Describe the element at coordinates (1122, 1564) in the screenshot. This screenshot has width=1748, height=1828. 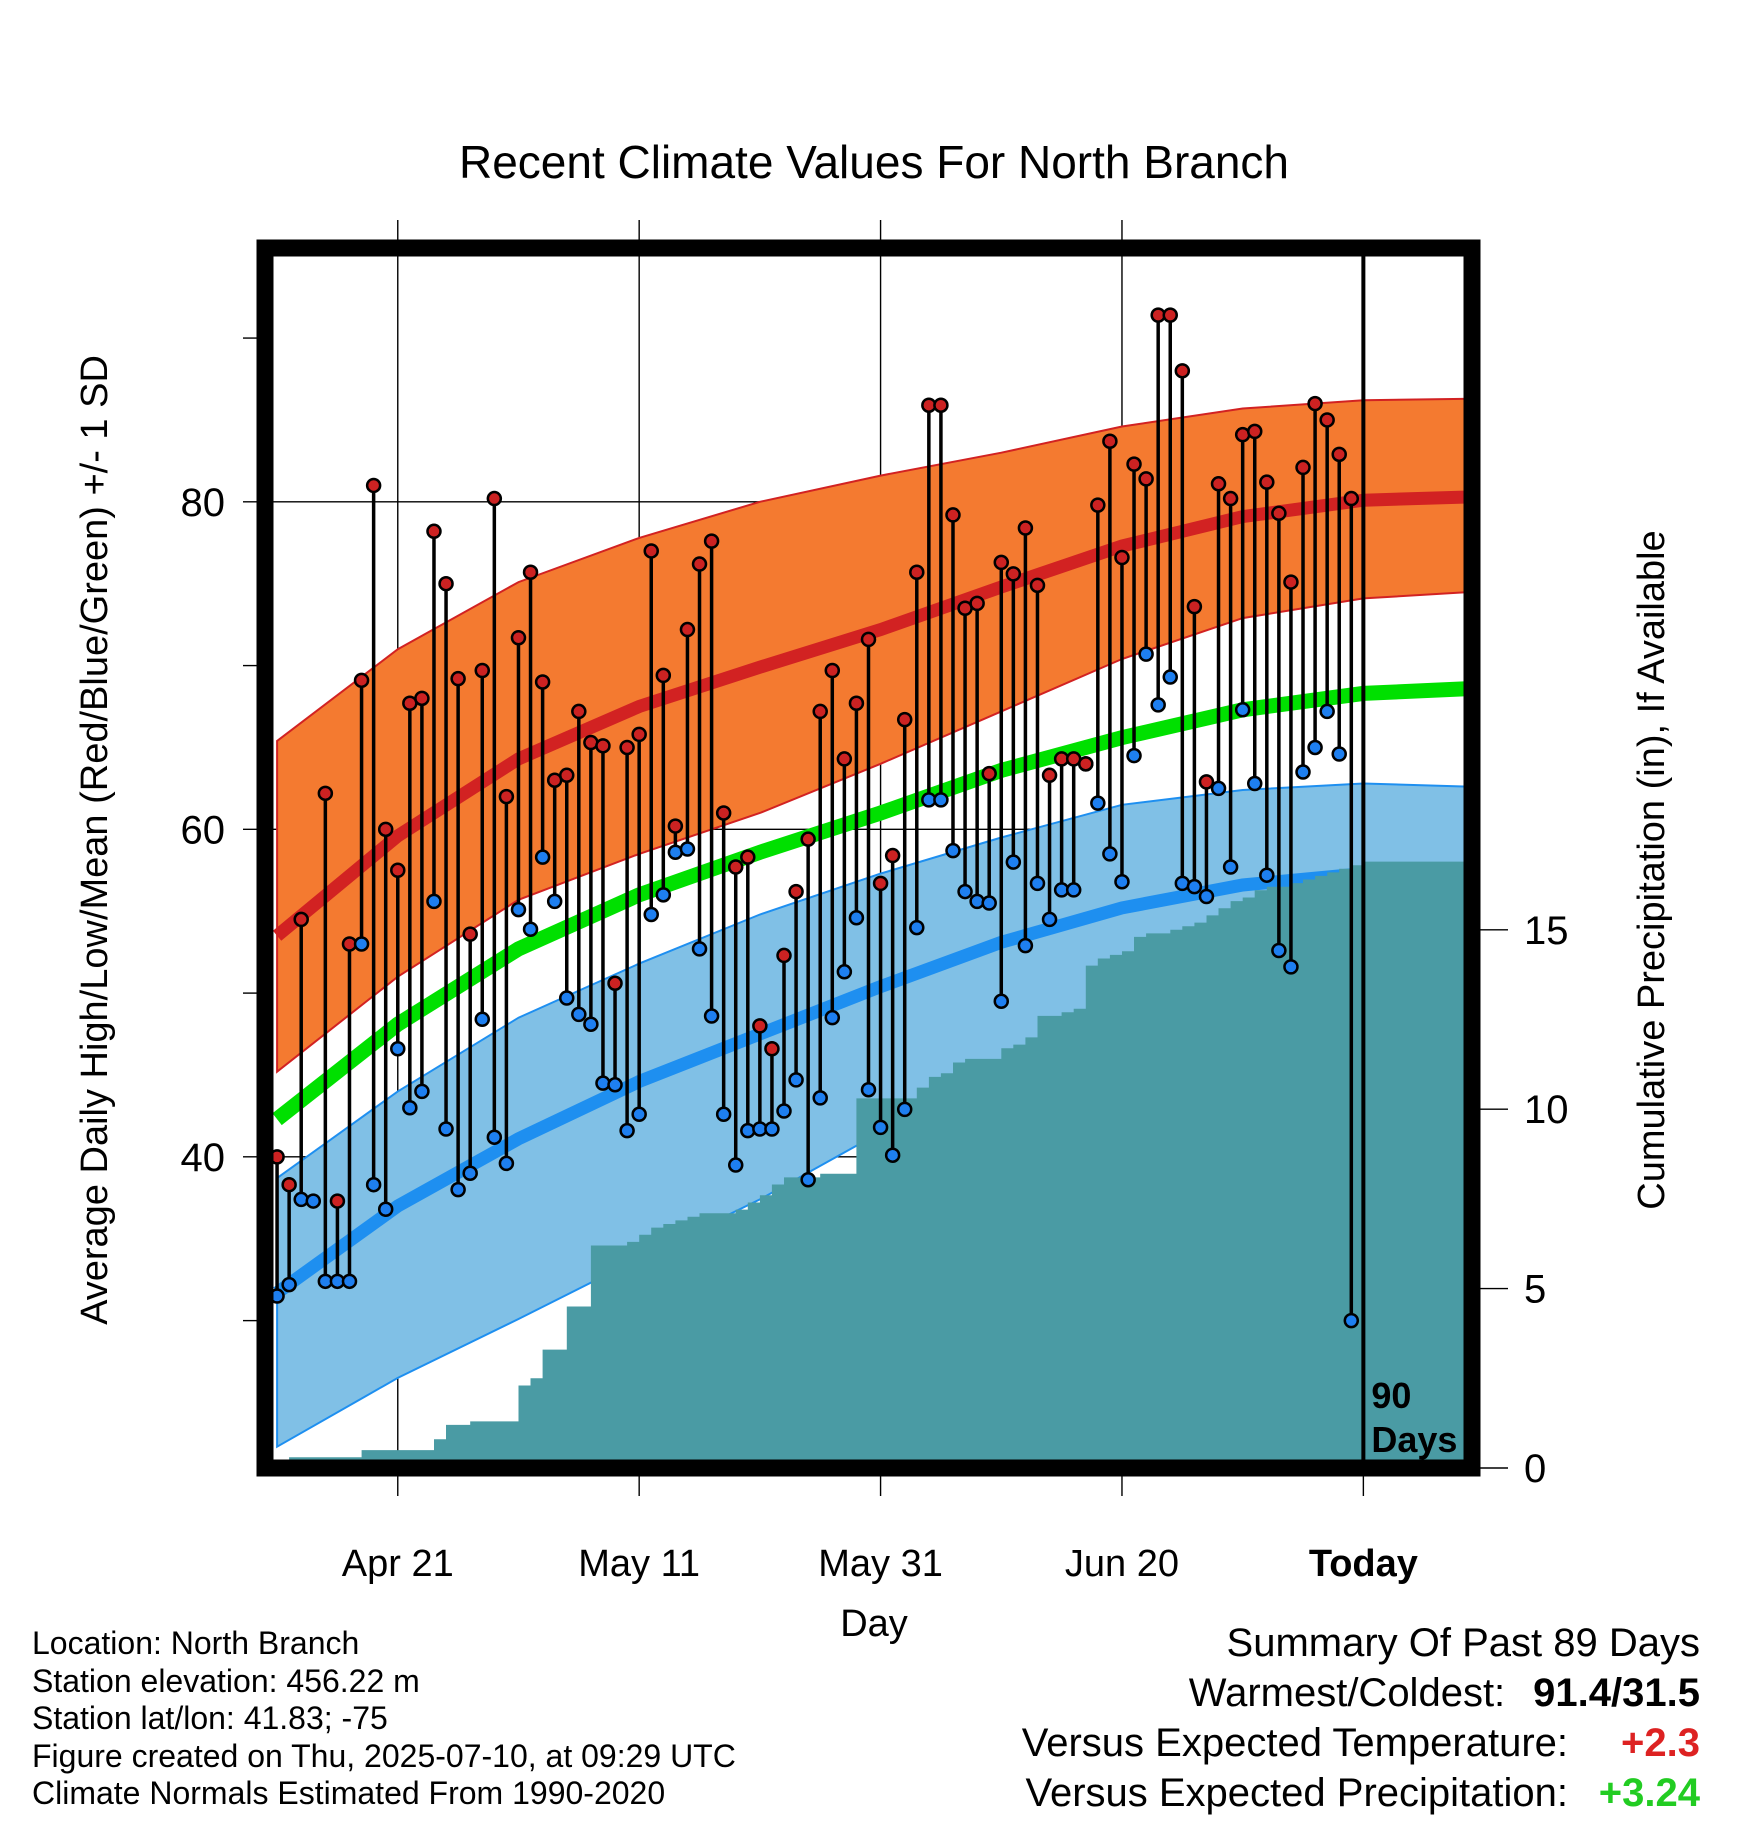
I see `x-tick-label: Jun 20` at that location.